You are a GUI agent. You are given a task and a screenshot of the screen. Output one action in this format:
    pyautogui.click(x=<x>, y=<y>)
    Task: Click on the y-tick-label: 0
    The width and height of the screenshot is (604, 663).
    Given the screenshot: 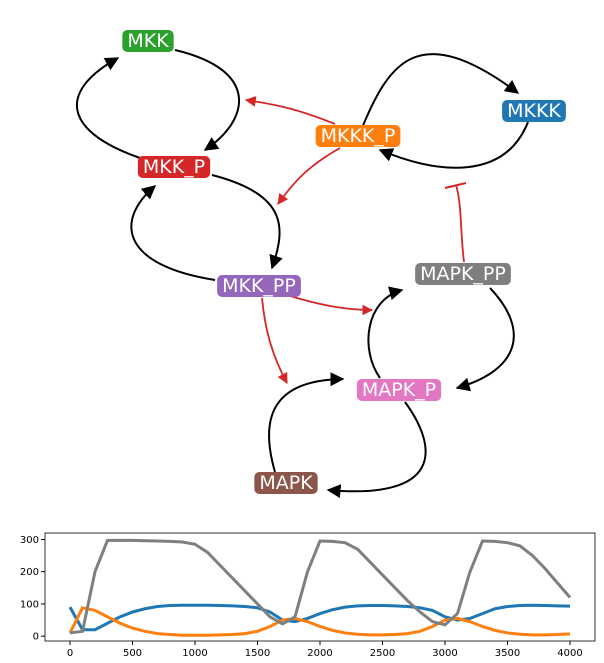 What is the action you would take?
    pyautogui.click(x=36, y=637)
    